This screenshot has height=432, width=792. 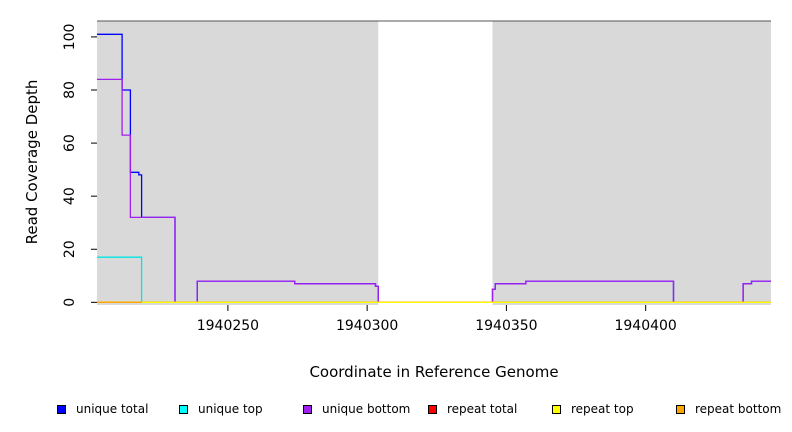 I want to click on legend-item-repeat-bottom: repeat bottom, so click(x=728, y=409).